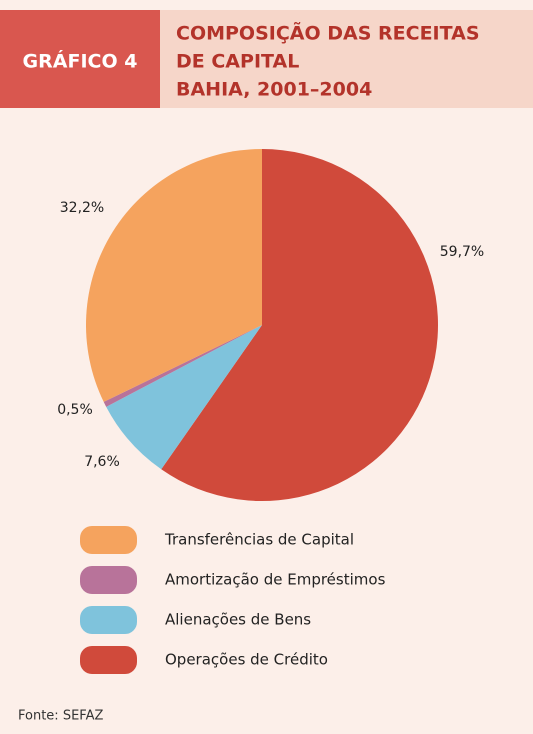 Image resolution: width=533 pixels, height=734 pixels. I want to click on legend-label: Operações de Crédito, so click(246, 660).